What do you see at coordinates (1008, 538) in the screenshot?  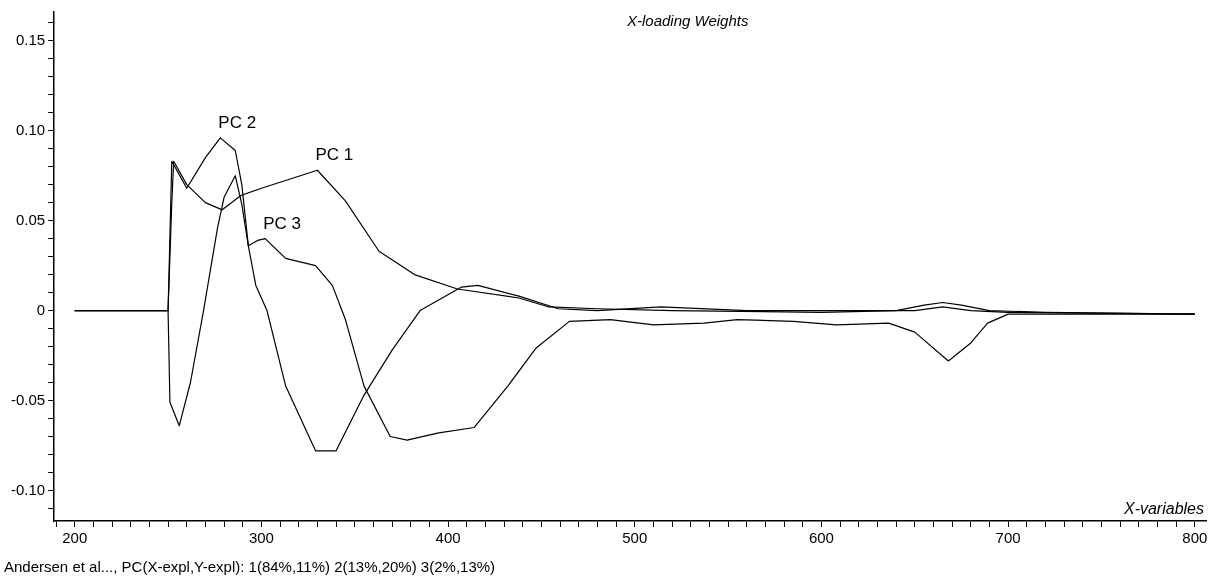 I see `x-tick-label: 700` at bounding box center [1008, 538].